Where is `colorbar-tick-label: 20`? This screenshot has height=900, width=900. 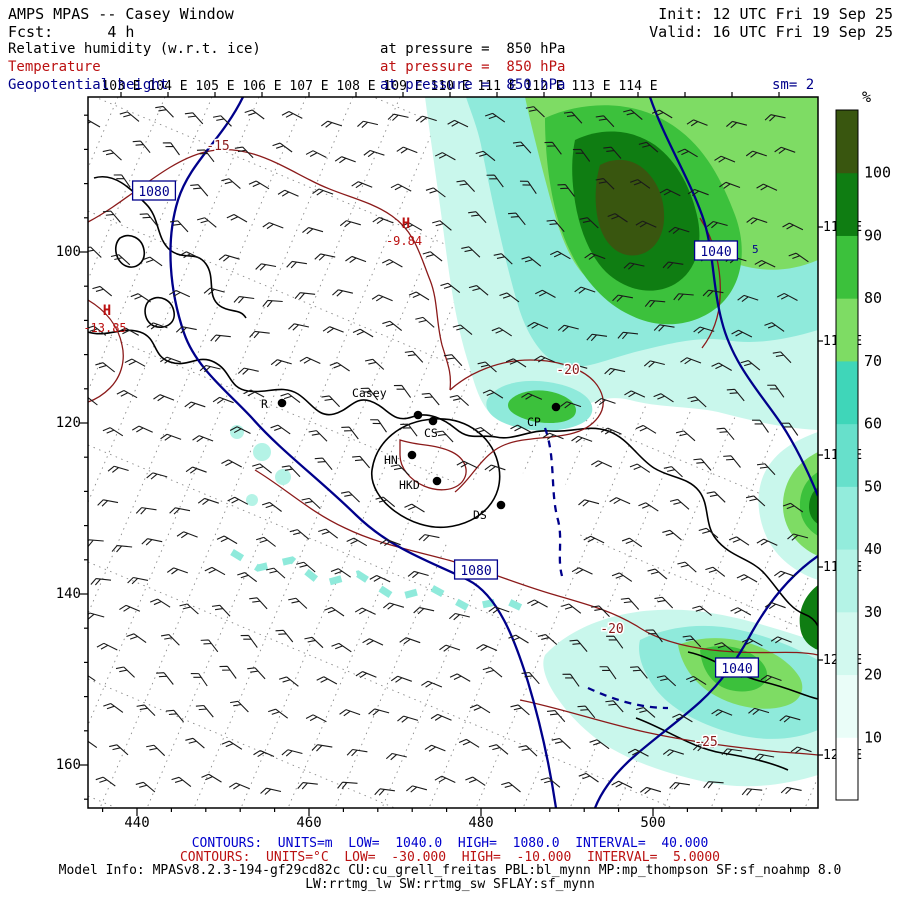
colorbar-tick-label: 20 is located at coordinates (873, 675).